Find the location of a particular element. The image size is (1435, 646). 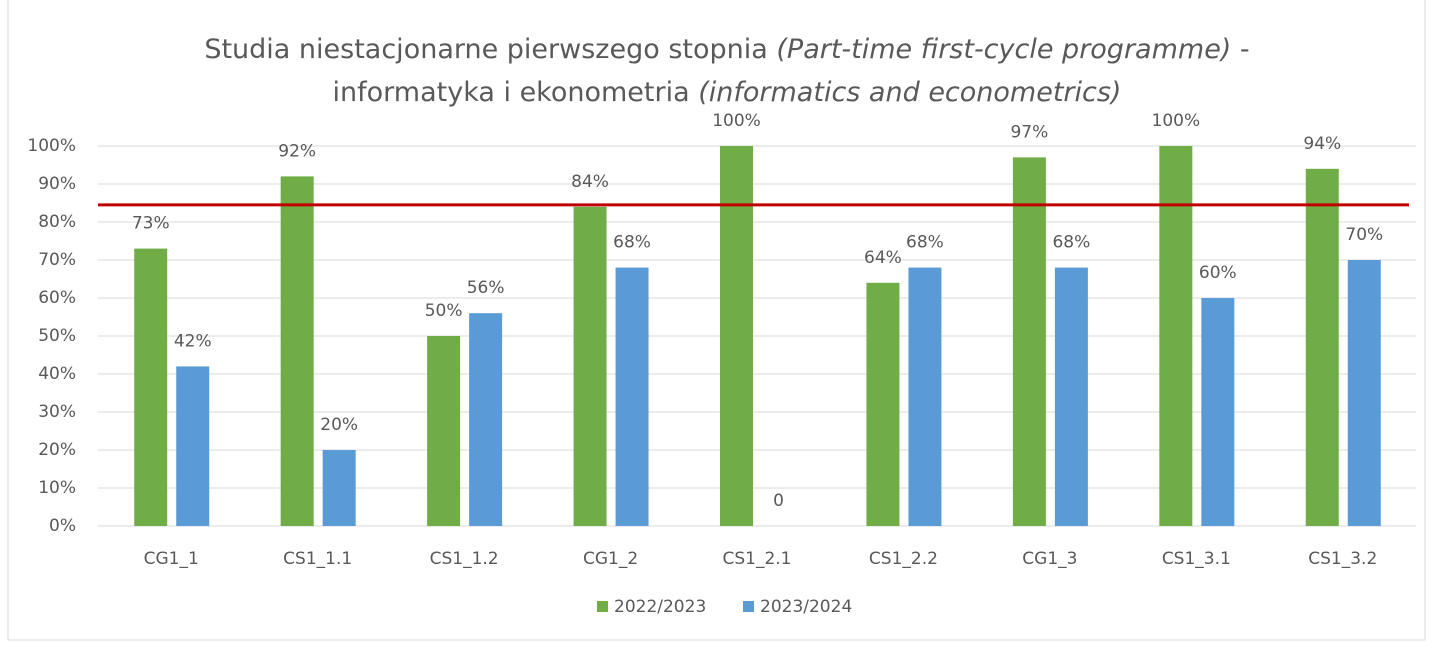

x-tick-label: CS1_1.1 is located at coordinates (317, 559).